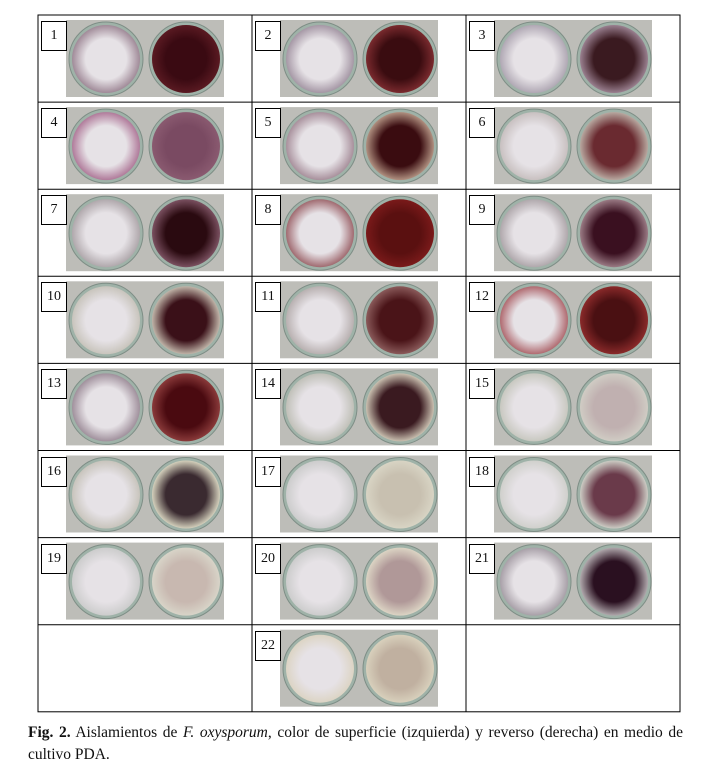 The height and width of the screenshot is (775, 703). I want to click on cell-label: 12, so click(482, 297).